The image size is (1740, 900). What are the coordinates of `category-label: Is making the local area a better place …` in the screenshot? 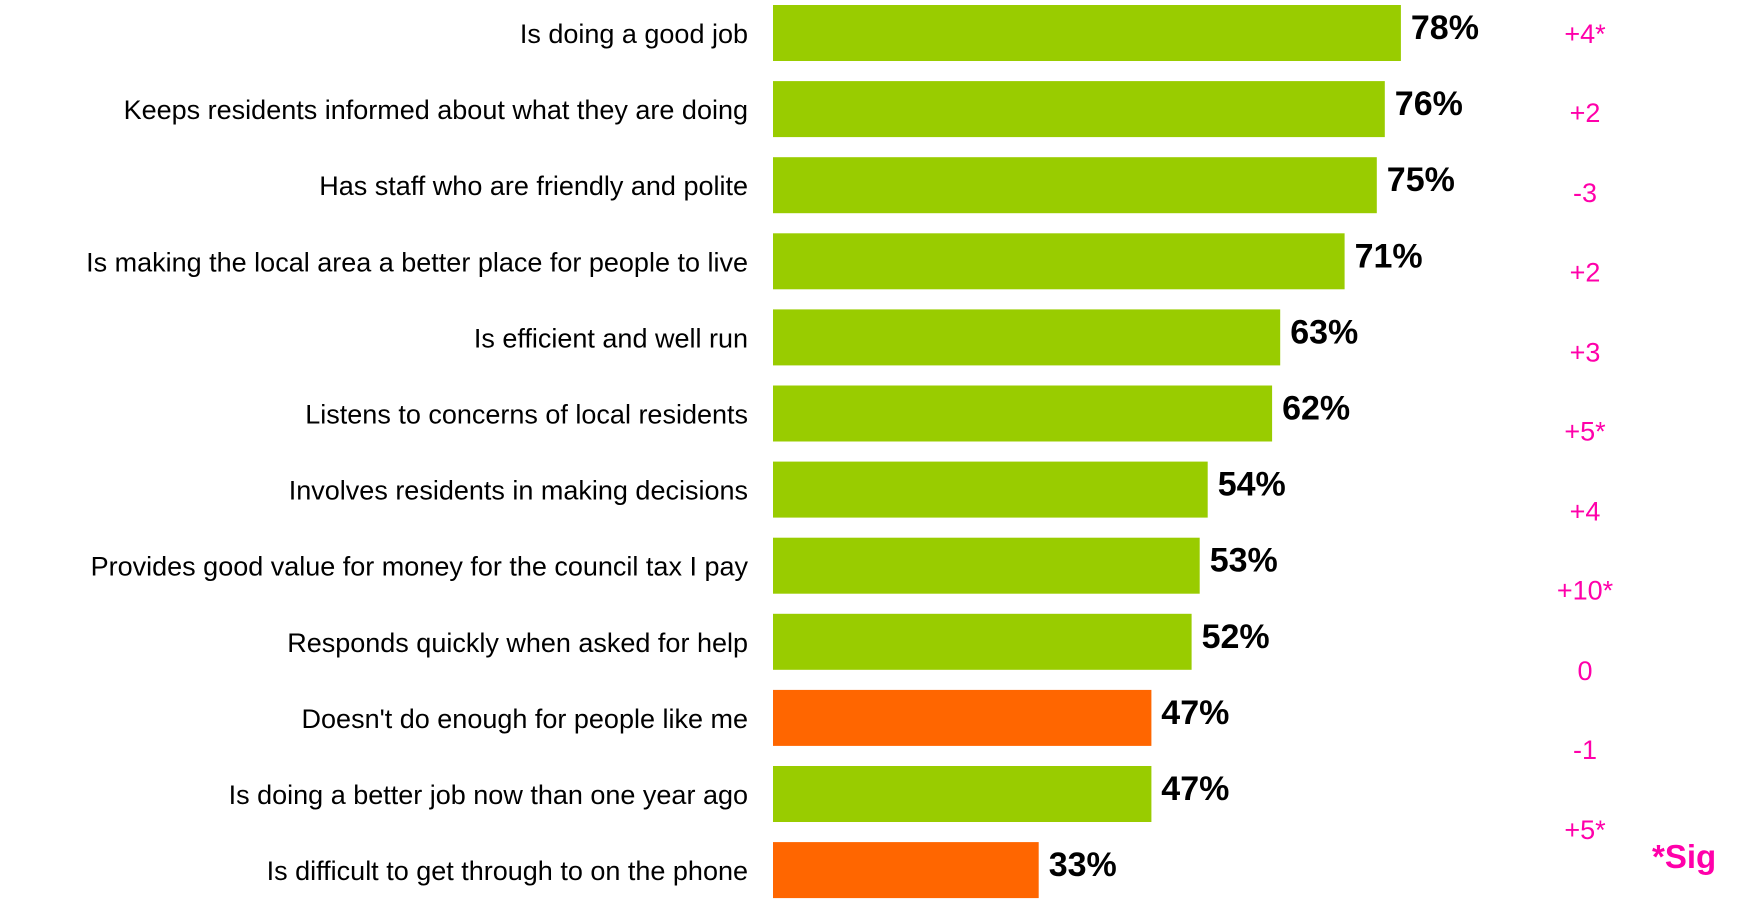 It's located at (417, 262).